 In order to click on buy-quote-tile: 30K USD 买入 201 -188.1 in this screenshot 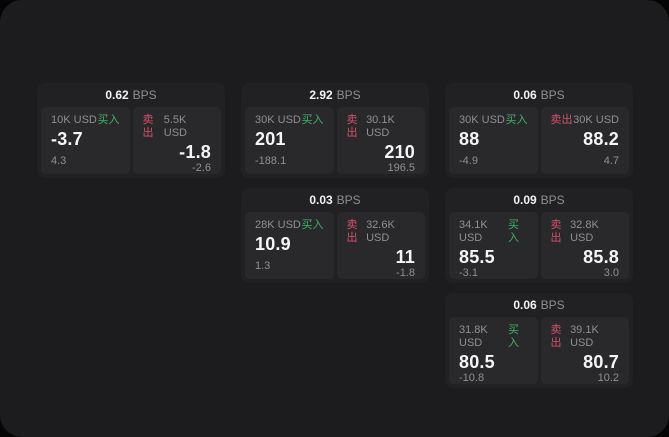, I will do `click(289, 140)`.